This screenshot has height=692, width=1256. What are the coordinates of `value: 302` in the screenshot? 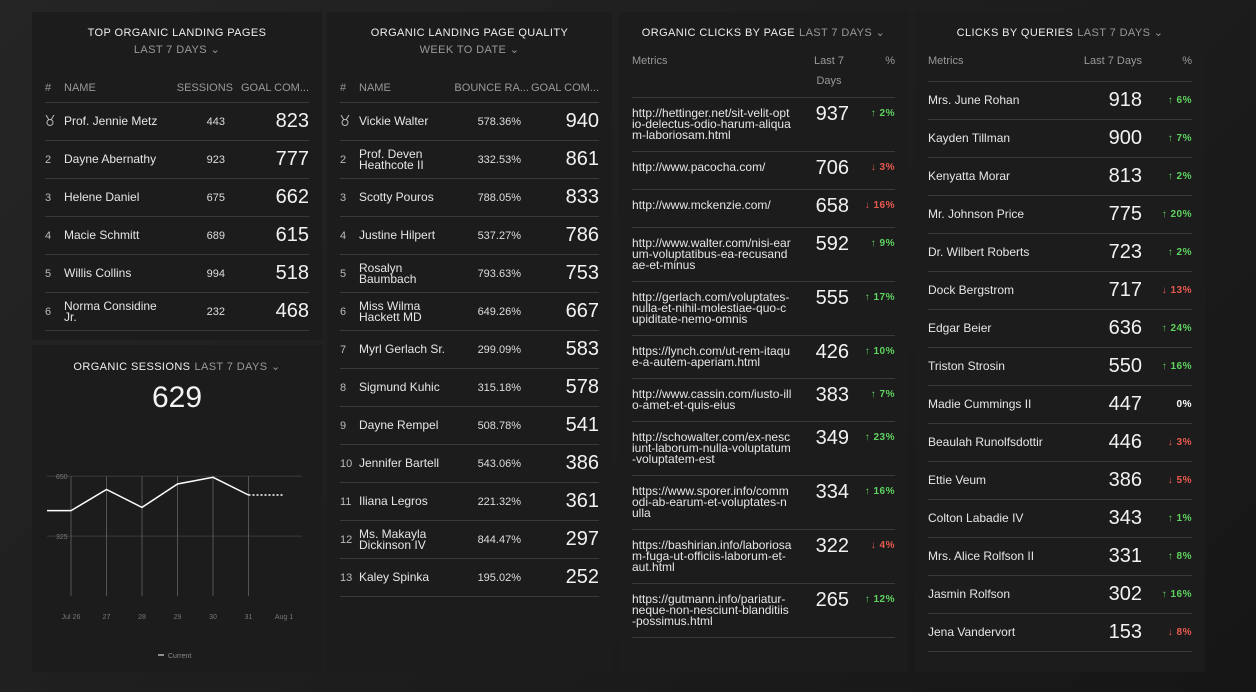 It's located at (1125, 594).